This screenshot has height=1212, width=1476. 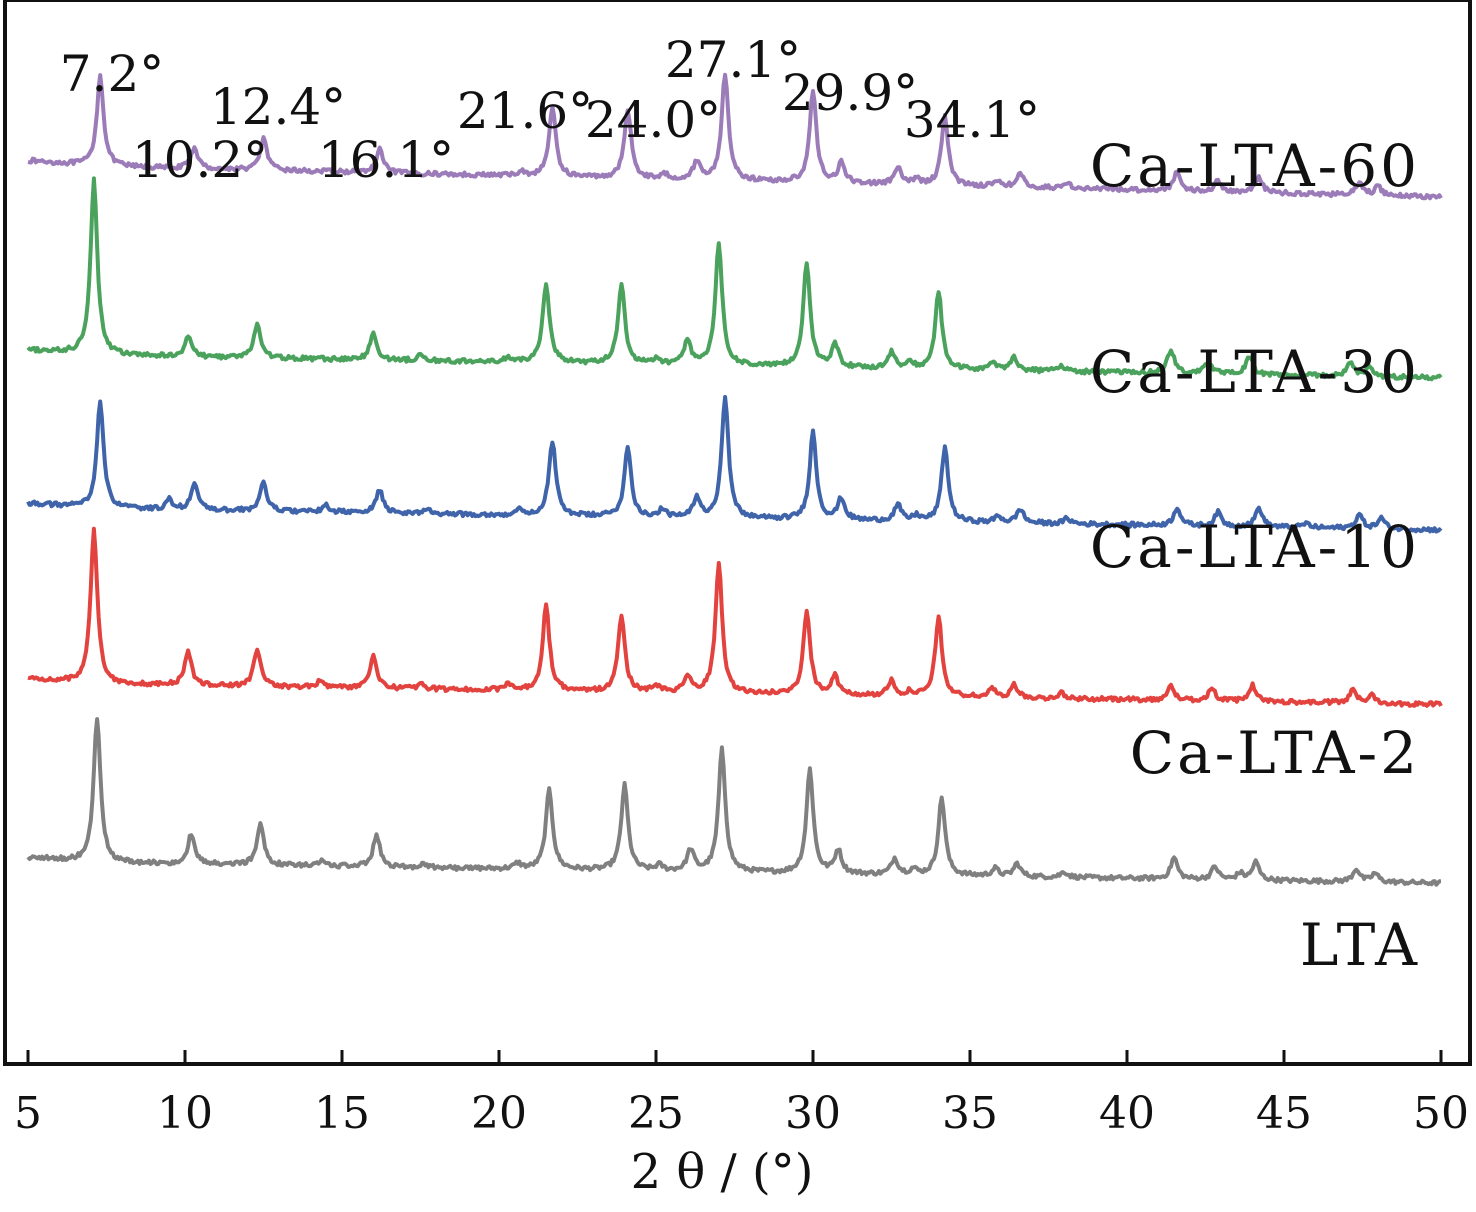 I want to click on x-tick-label: 25, so click(x=656, y=1113).